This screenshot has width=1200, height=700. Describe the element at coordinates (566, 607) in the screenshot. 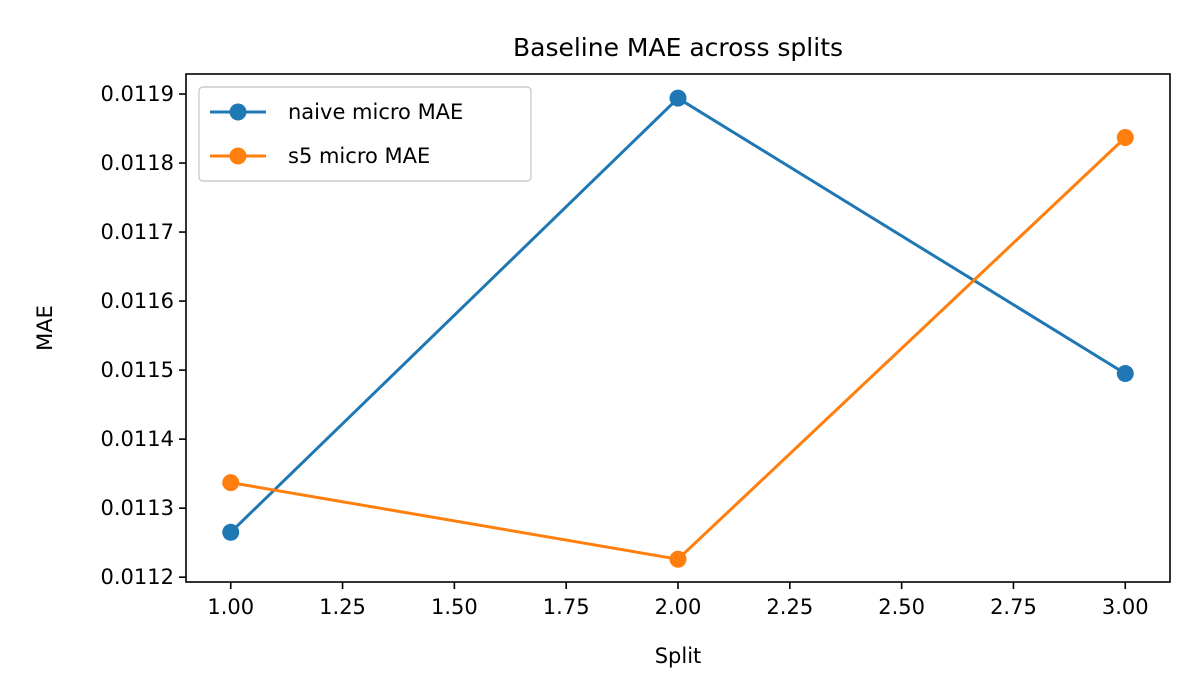

I see `x-tick-label: 1.75` at that location.